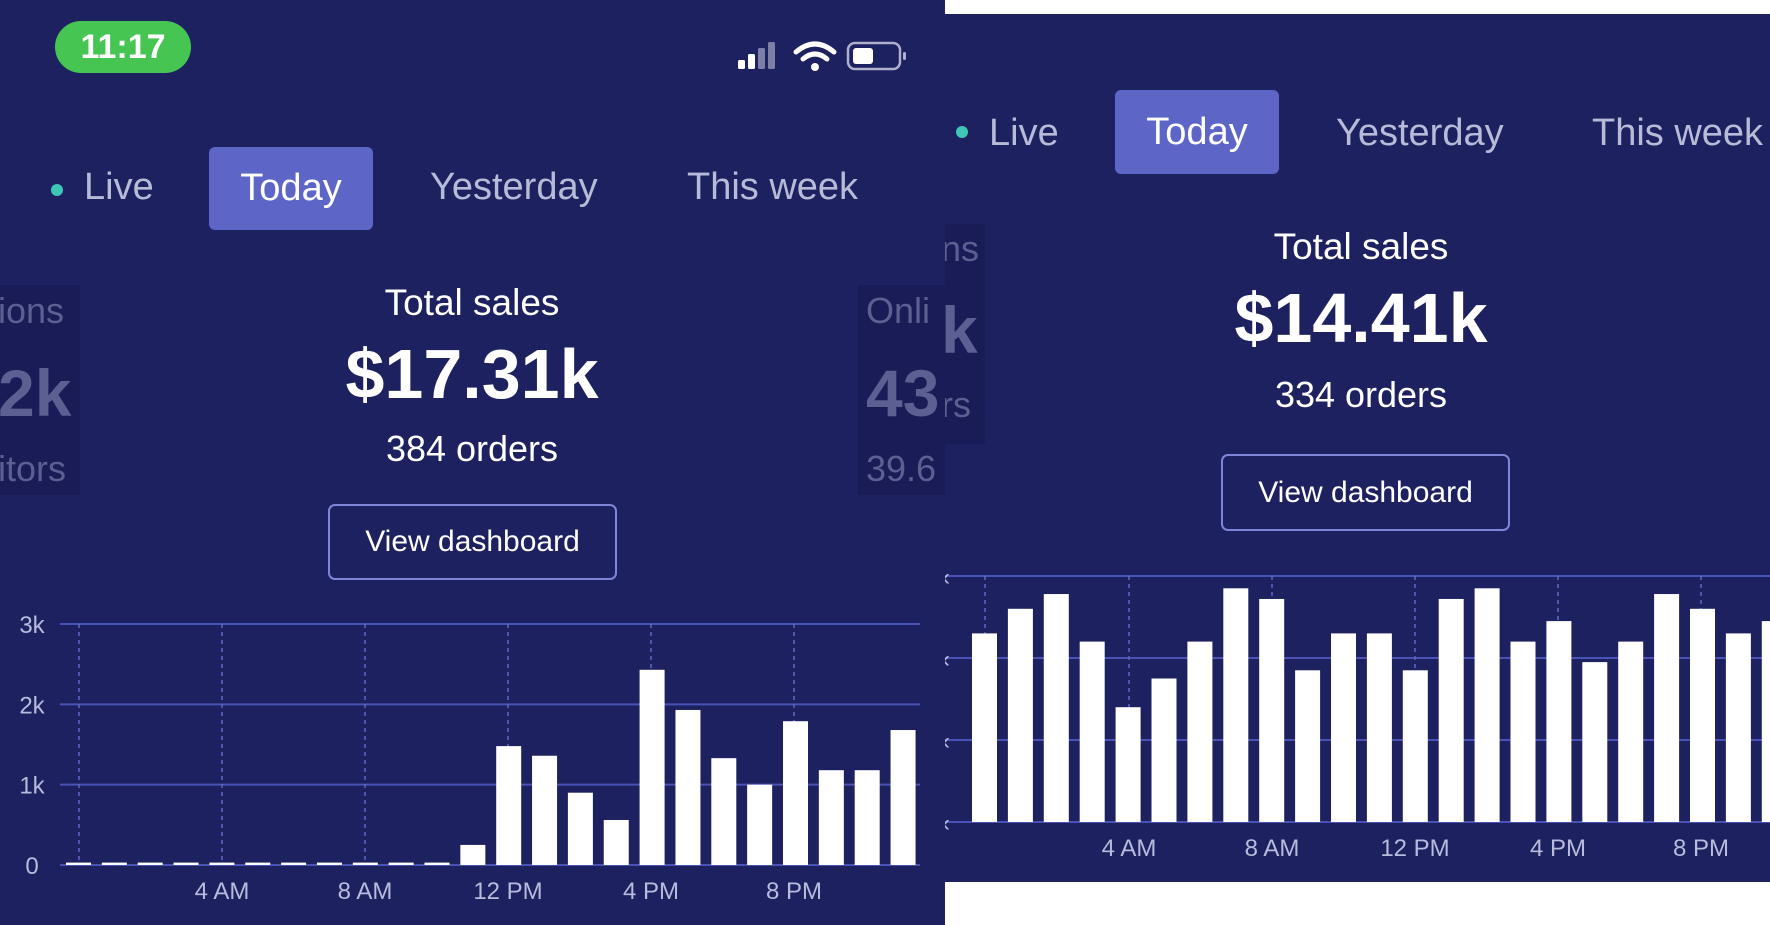 Image resolution: width=1770 pixels, height=925 pixels. I want to click on prev-card-value: 2k, so click(36, 393).